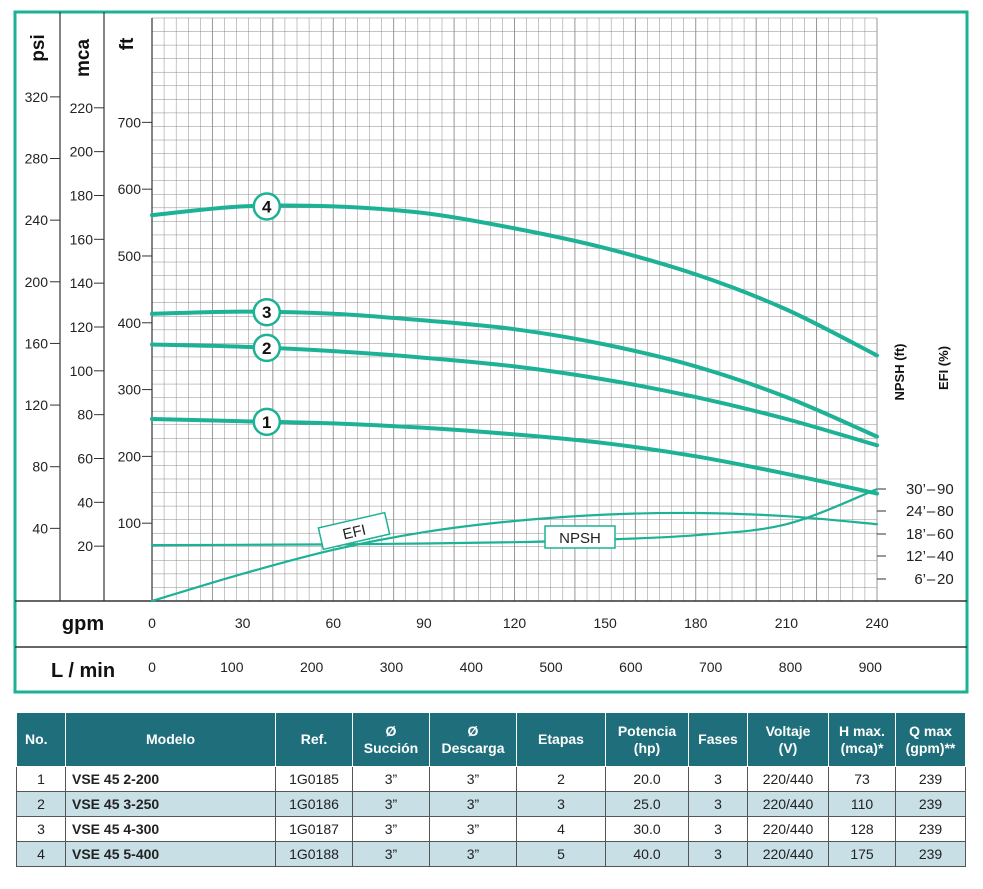 The image size is (983, 889). What do you see at coordinates (41, 739) in the screenshot?
I see `header-no: No.` at bounding box center [41, 739].